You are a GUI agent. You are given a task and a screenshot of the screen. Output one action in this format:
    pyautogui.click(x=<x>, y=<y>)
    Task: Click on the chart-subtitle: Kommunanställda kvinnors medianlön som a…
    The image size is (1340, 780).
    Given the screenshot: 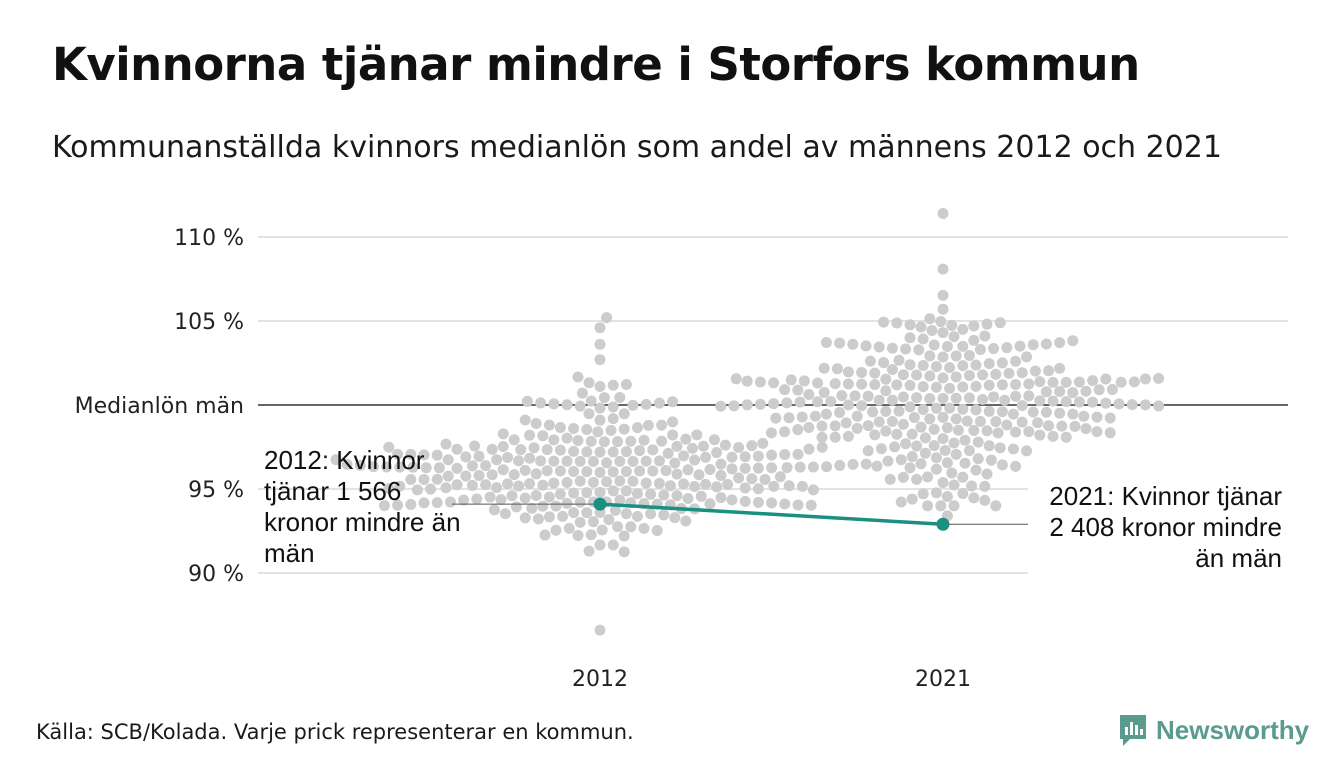 What is the action you would take?
    pyautogui.click(x=637, y=147)
    